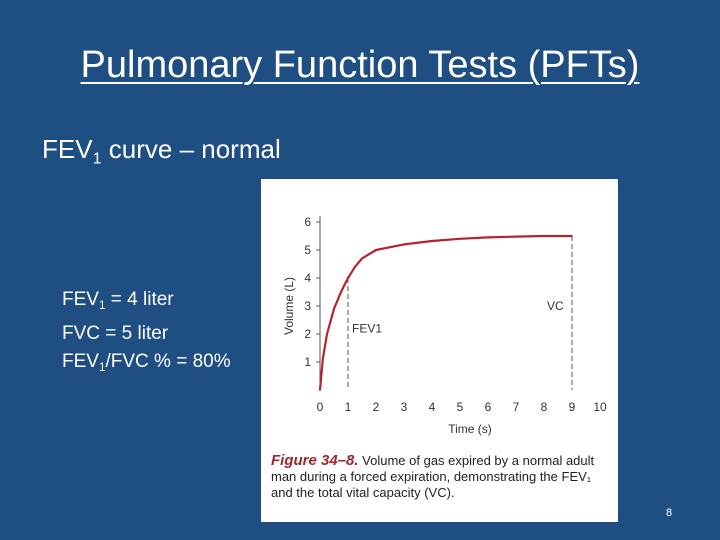  What do you see at coordinates (367, 329) in the screenshot?
I see `fev1-annotation: FEV1` at bounding box center [367, 329].